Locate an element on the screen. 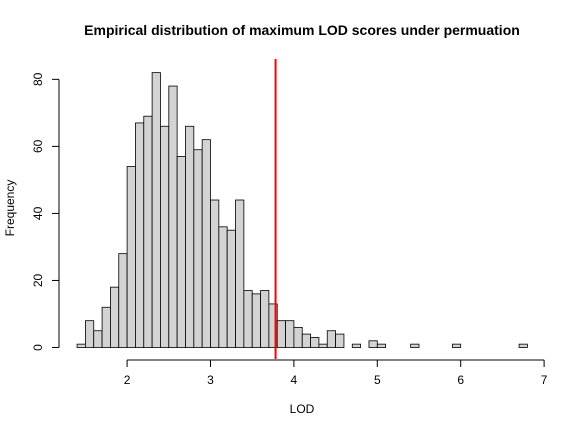 The width and height of the screenshot is (576, 432). y-tick-label: 0 is located at coordinates (38, 347).